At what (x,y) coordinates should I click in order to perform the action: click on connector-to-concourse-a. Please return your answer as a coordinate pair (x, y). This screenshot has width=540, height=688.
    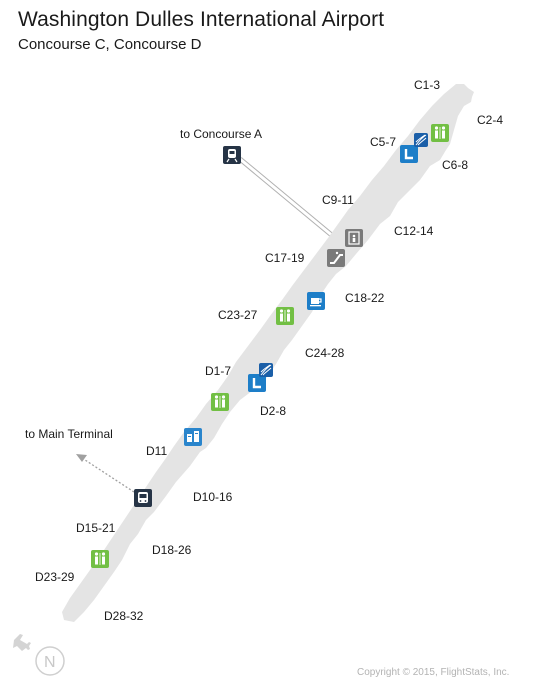
    Looking at the image, I should click on (290, 200).